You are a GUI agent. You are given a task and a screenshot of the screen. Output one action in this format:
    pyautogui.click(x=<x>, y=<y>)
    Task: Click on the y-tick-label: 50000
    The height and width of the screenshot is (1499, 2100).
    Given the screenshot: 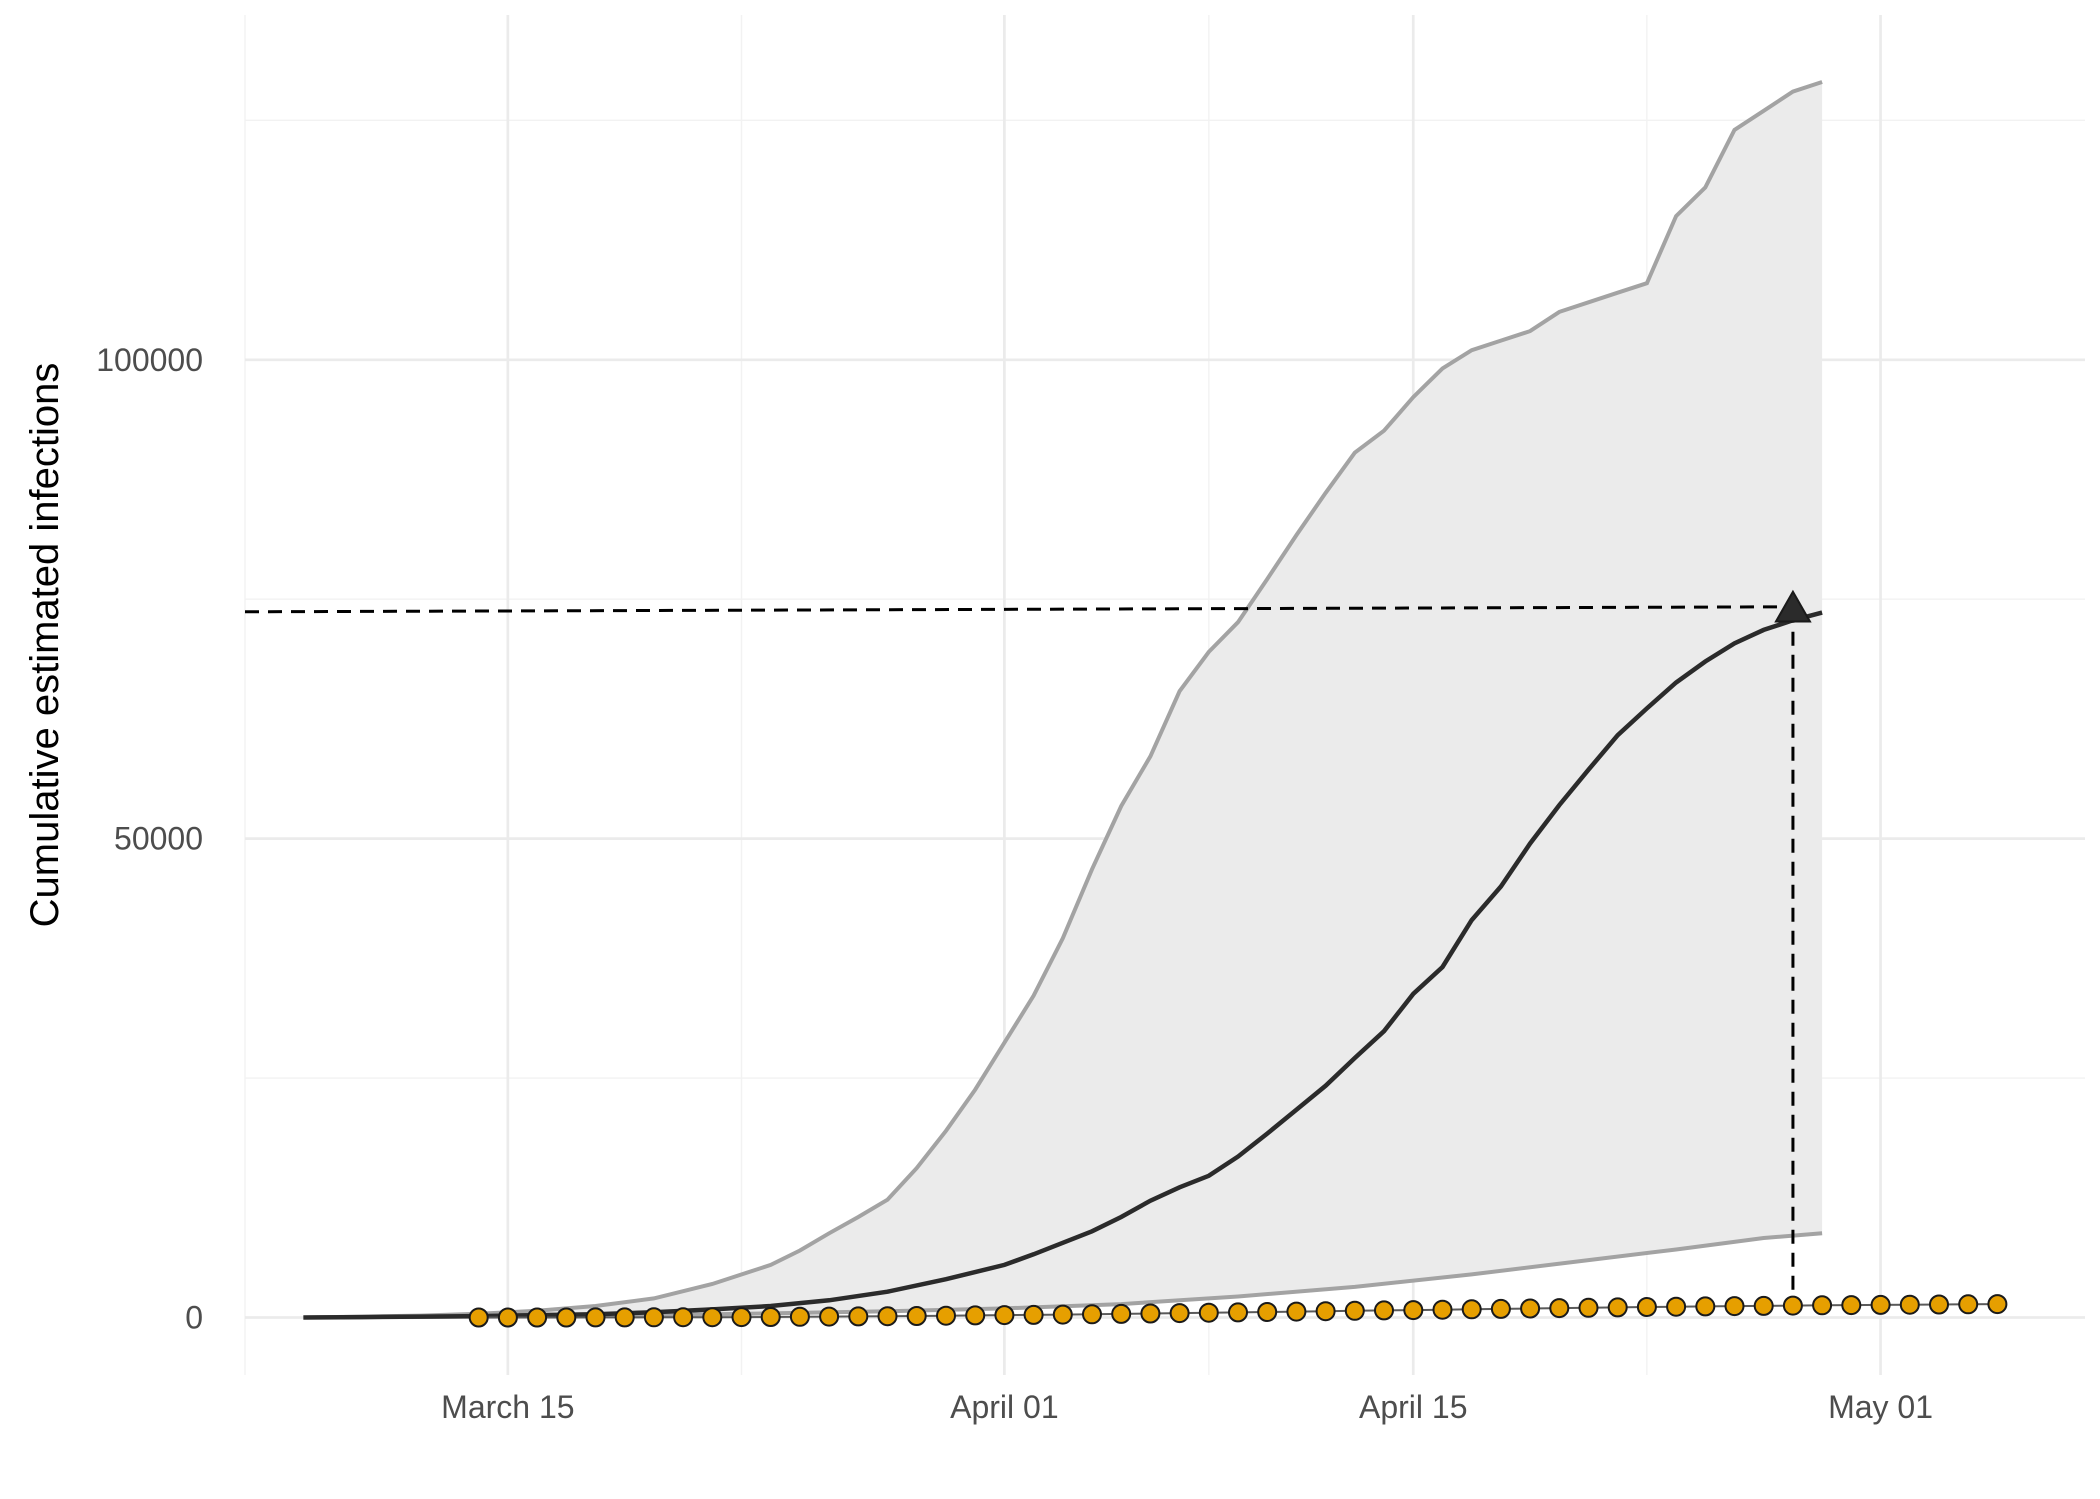 What is the action you would take?
    pyautogui.click(x=158, y=839)
    